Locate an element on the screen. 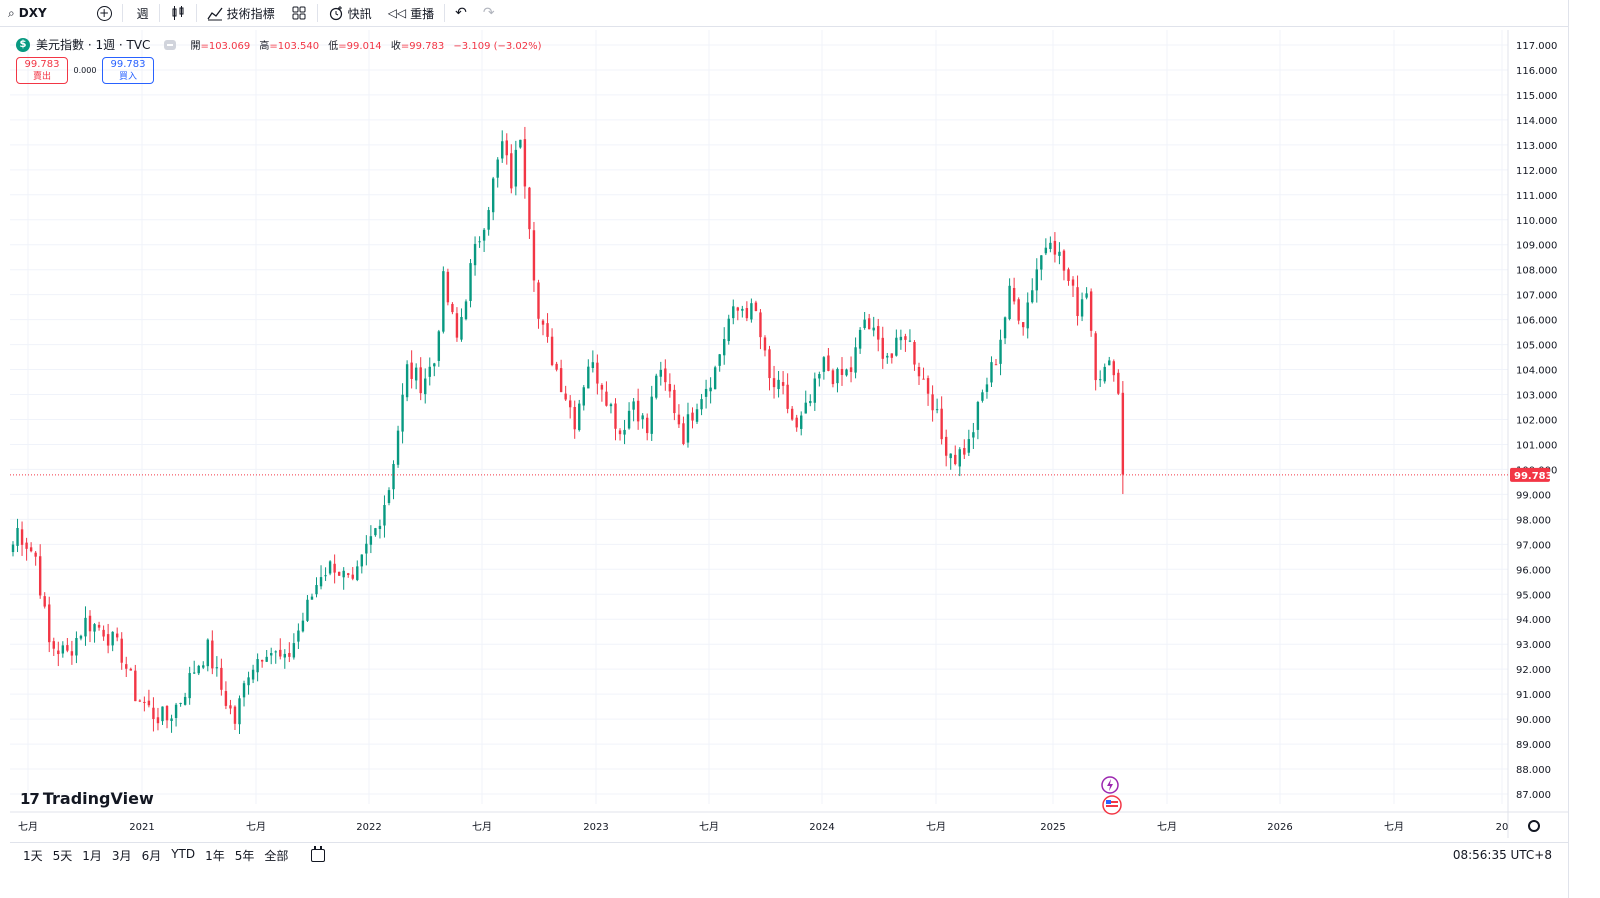 The width and height of the screenshot is (1600, 898). chart-type-button is located at coordinates (178, 13).